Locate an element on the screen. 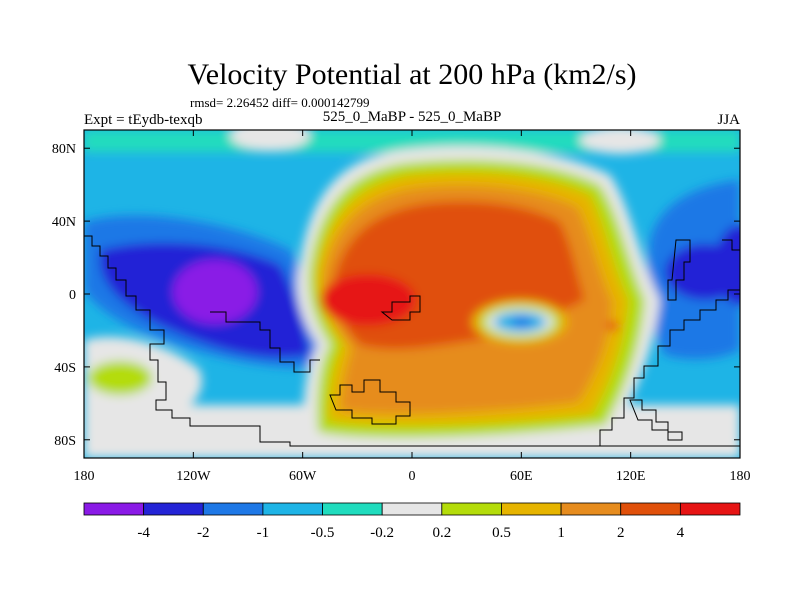  stats-label: rmsd= 2.26452 diff= 0.000142799 is located at coordinates (279, 102).